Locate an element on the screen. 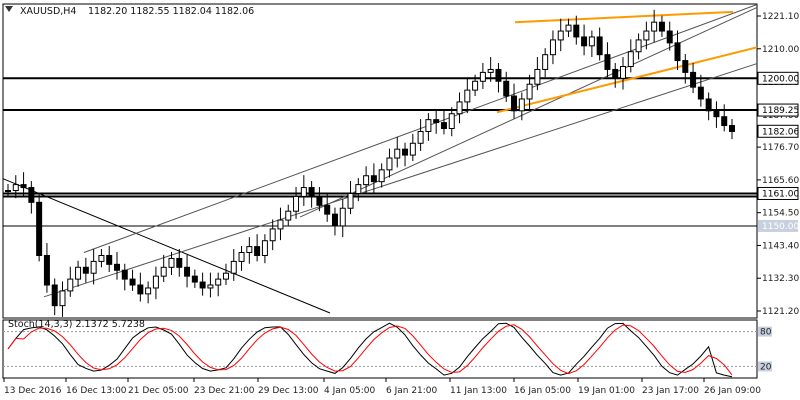 This screenshot has height=400, width=800. stoch-signal-line is located at coordinates (370, 350).